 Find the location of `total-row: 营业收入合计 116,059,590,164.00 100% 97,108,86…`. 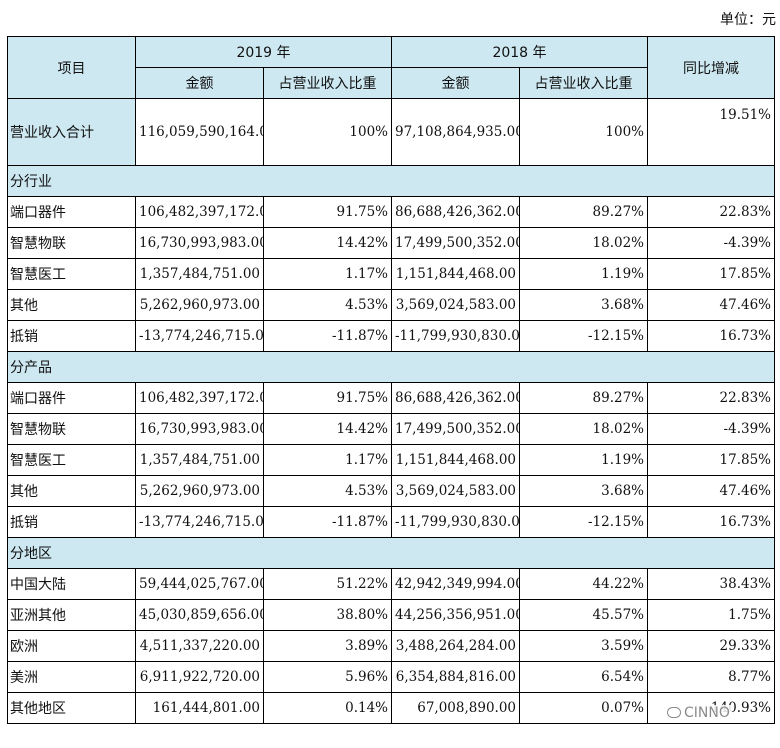

total-row: 营业收入合计 116,059,590,164.00 100% 97,108,86… is located at coordinates (391, 132).